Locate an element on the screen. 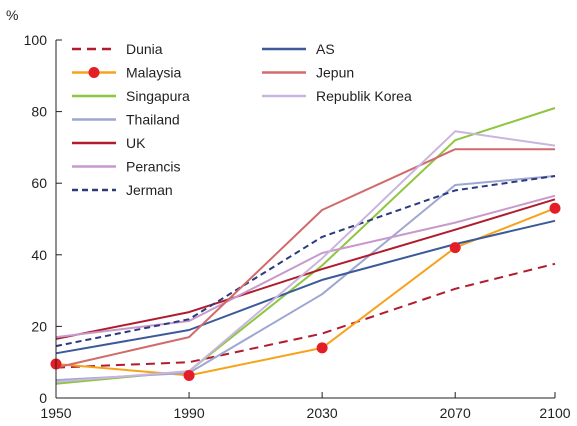  legend-label-perancis: Perancis is located at coordinates (153, 167).